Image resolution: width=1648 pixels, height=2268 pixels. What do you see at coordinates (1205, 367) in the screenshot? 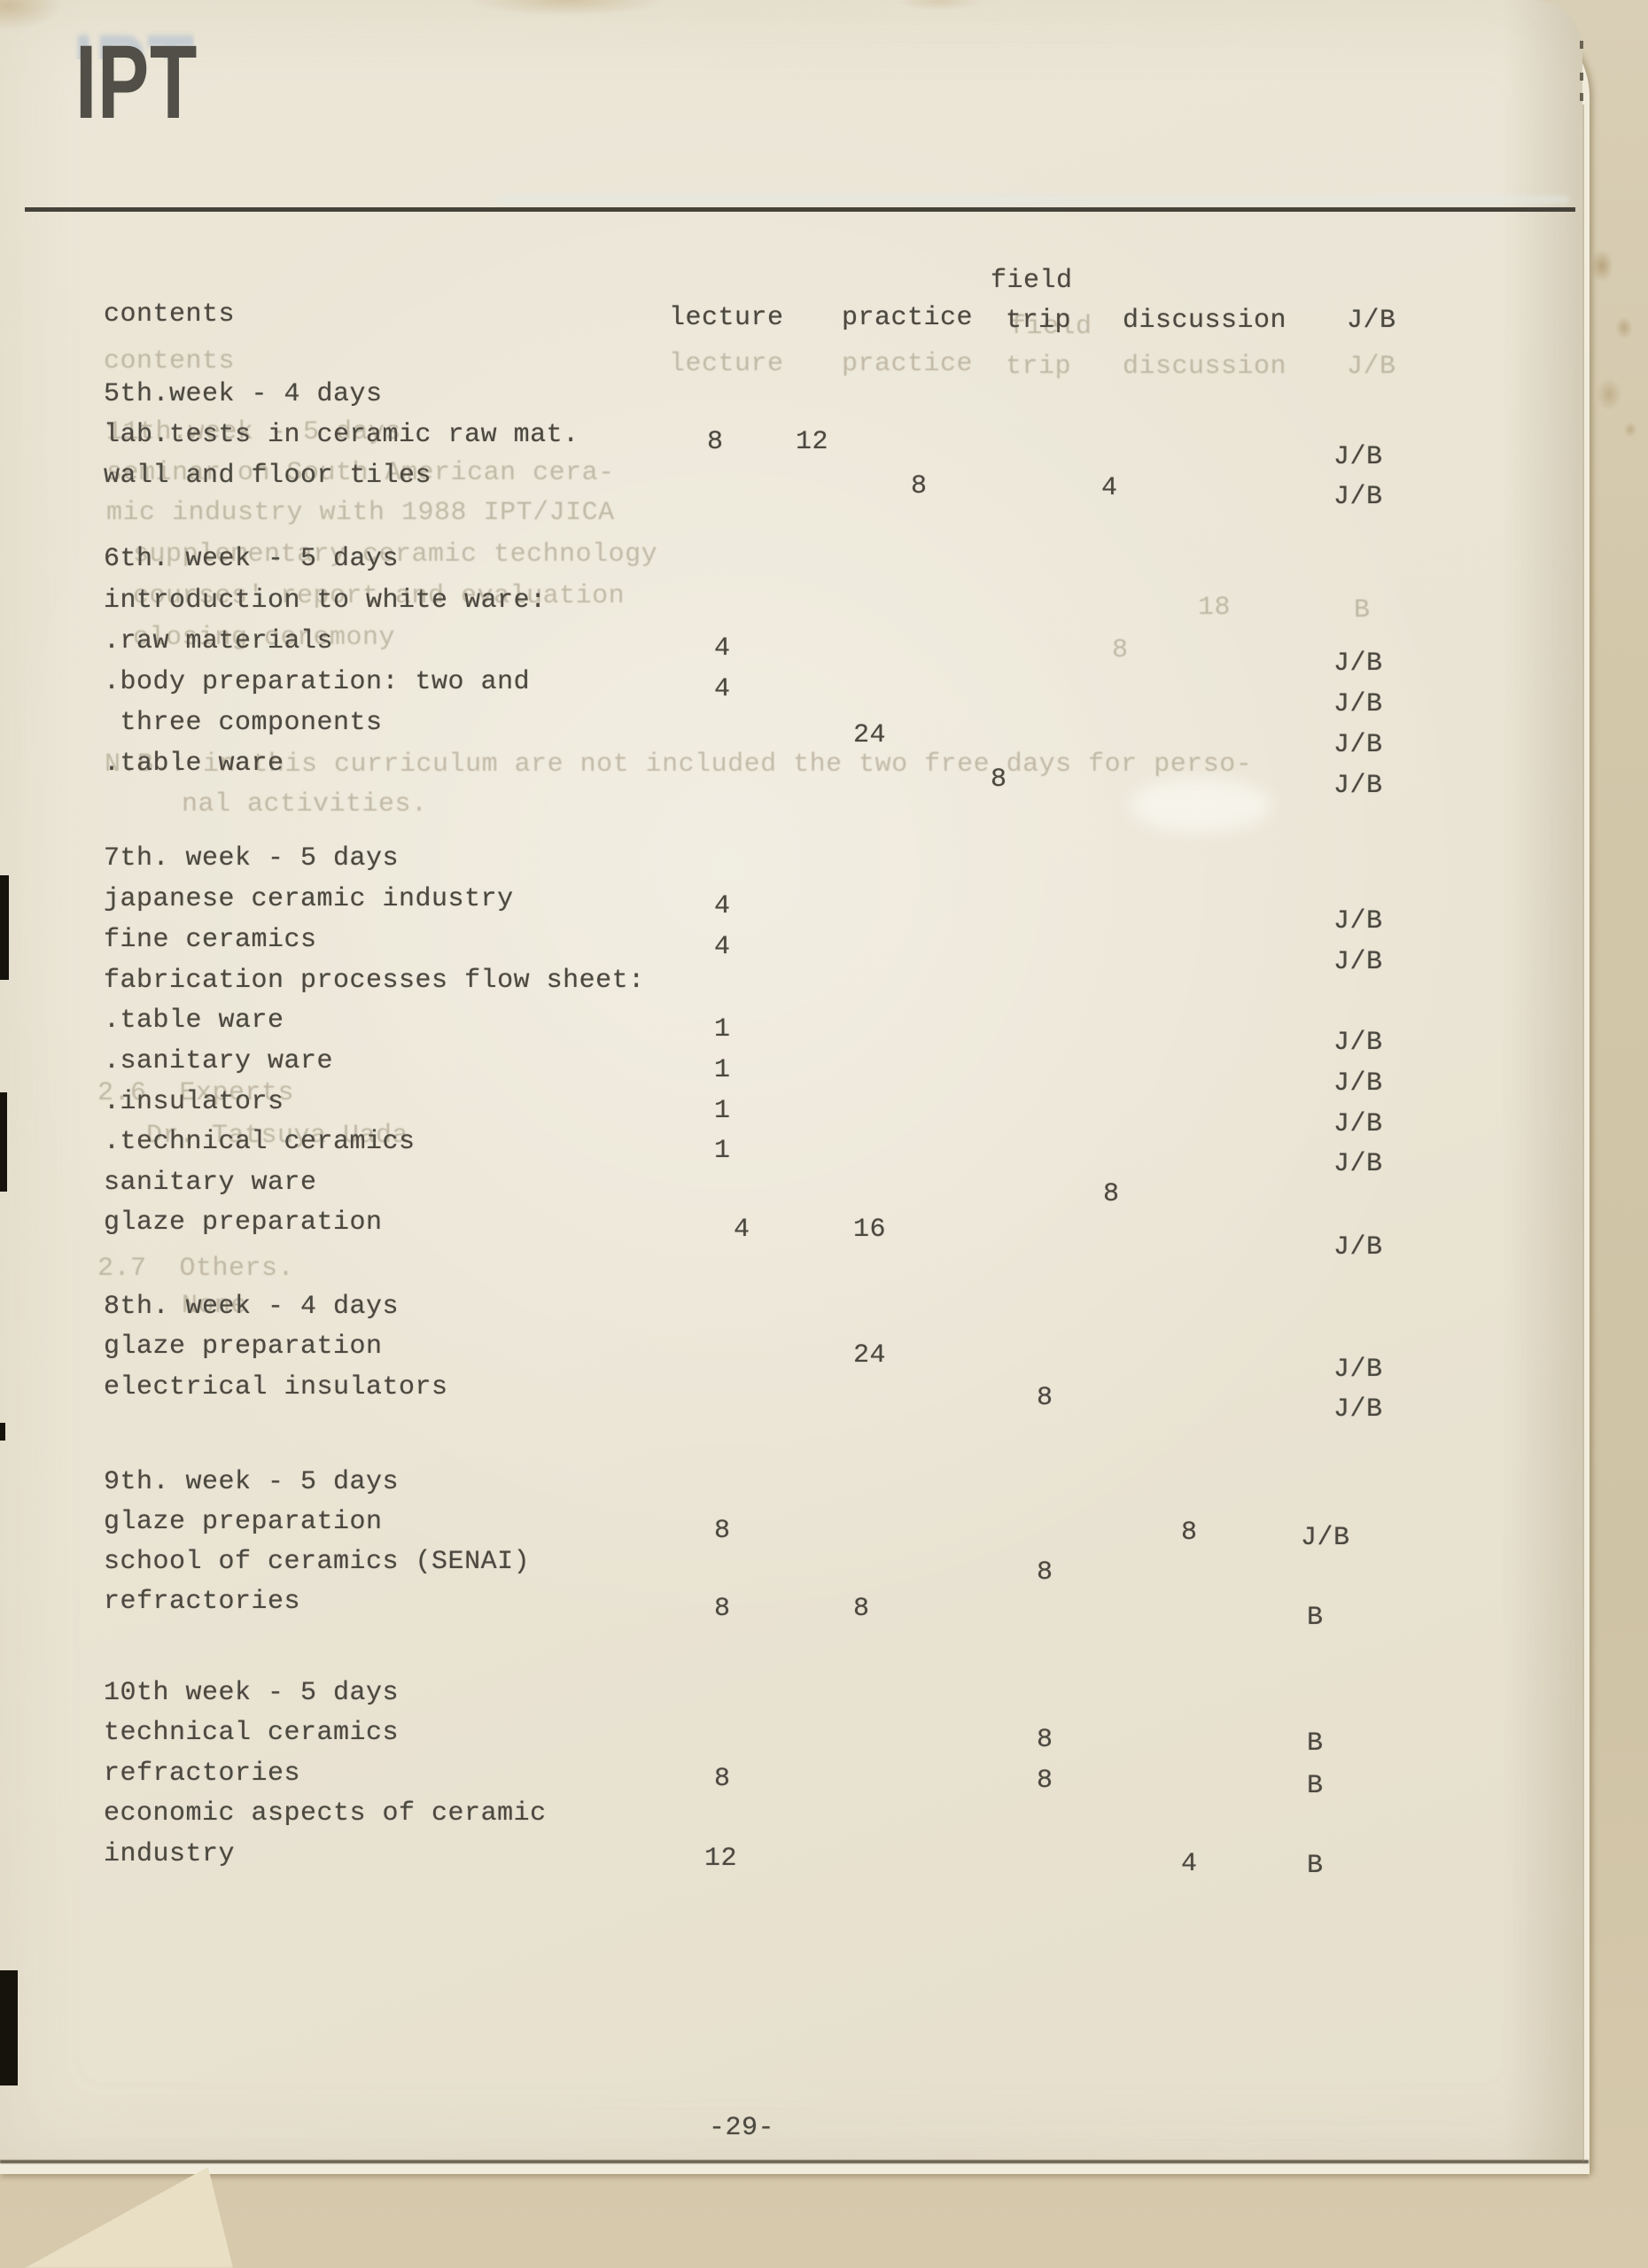
I see `ghost-header-discussion: discussion` at bounding box center [1205, 367].